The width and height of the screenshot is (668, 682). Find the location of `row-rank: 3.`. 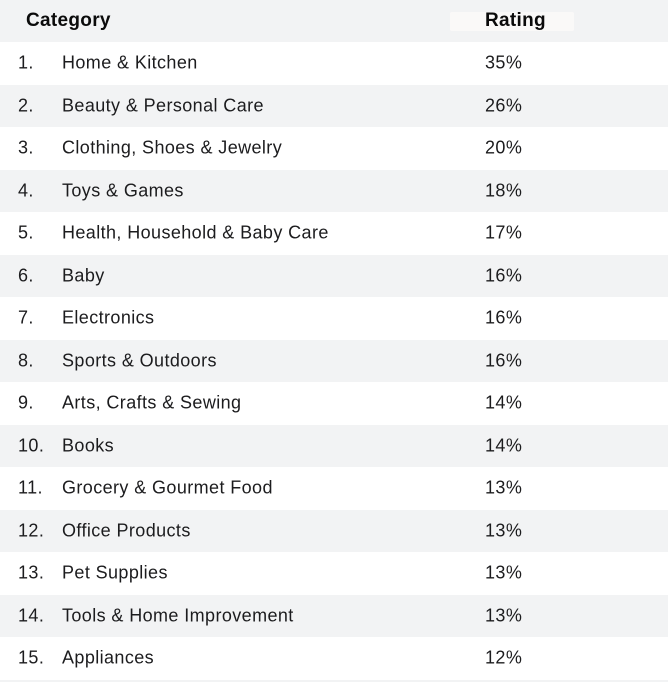

row-rank: 3. is located at coordinates (26, 147).